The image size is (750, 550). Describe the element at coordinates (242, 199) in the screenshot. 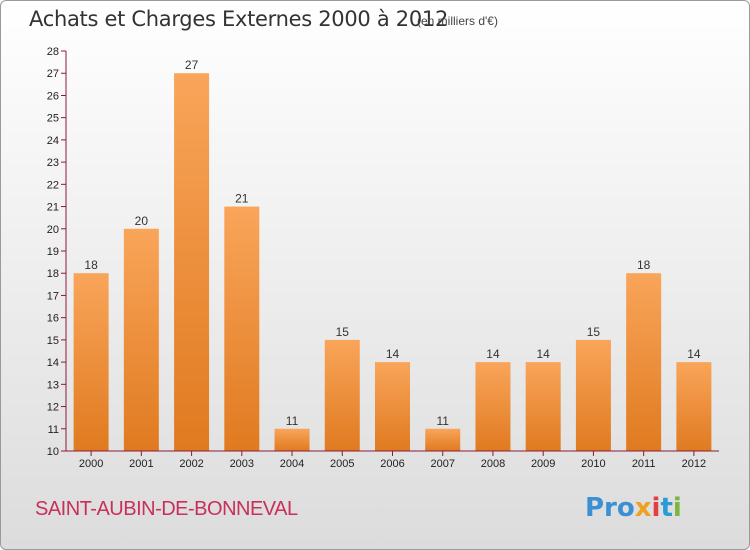

I see `bar-value-label: 21` at that location.